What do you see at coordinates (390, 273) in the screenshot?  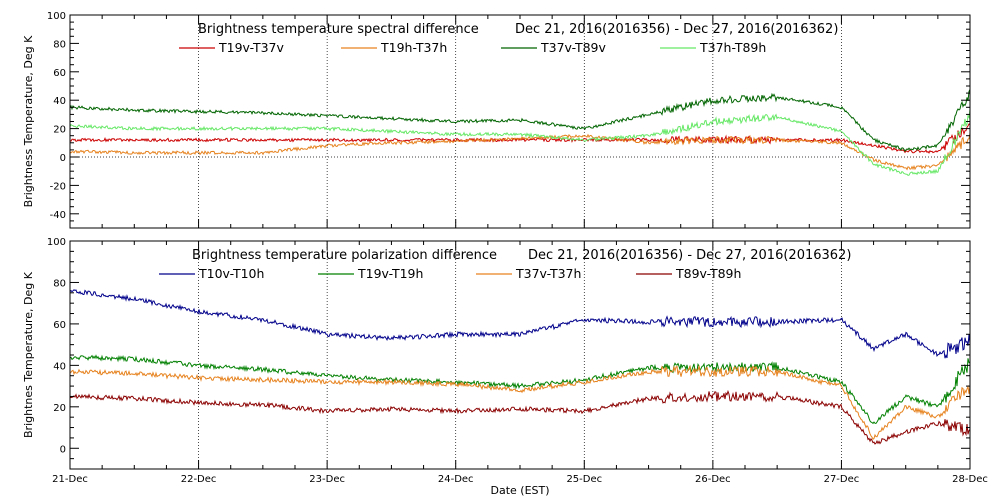 I see `legend-label: T19v-T19h` at bounding box center [390, 273].